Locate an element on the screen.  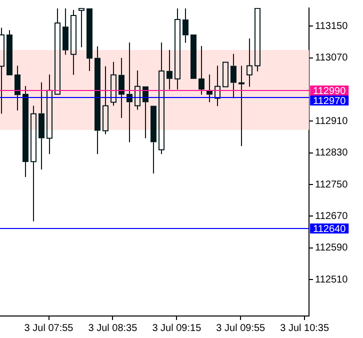
x-tick-label: 3 Jul 10:35 is located at coordinates (305, 328).